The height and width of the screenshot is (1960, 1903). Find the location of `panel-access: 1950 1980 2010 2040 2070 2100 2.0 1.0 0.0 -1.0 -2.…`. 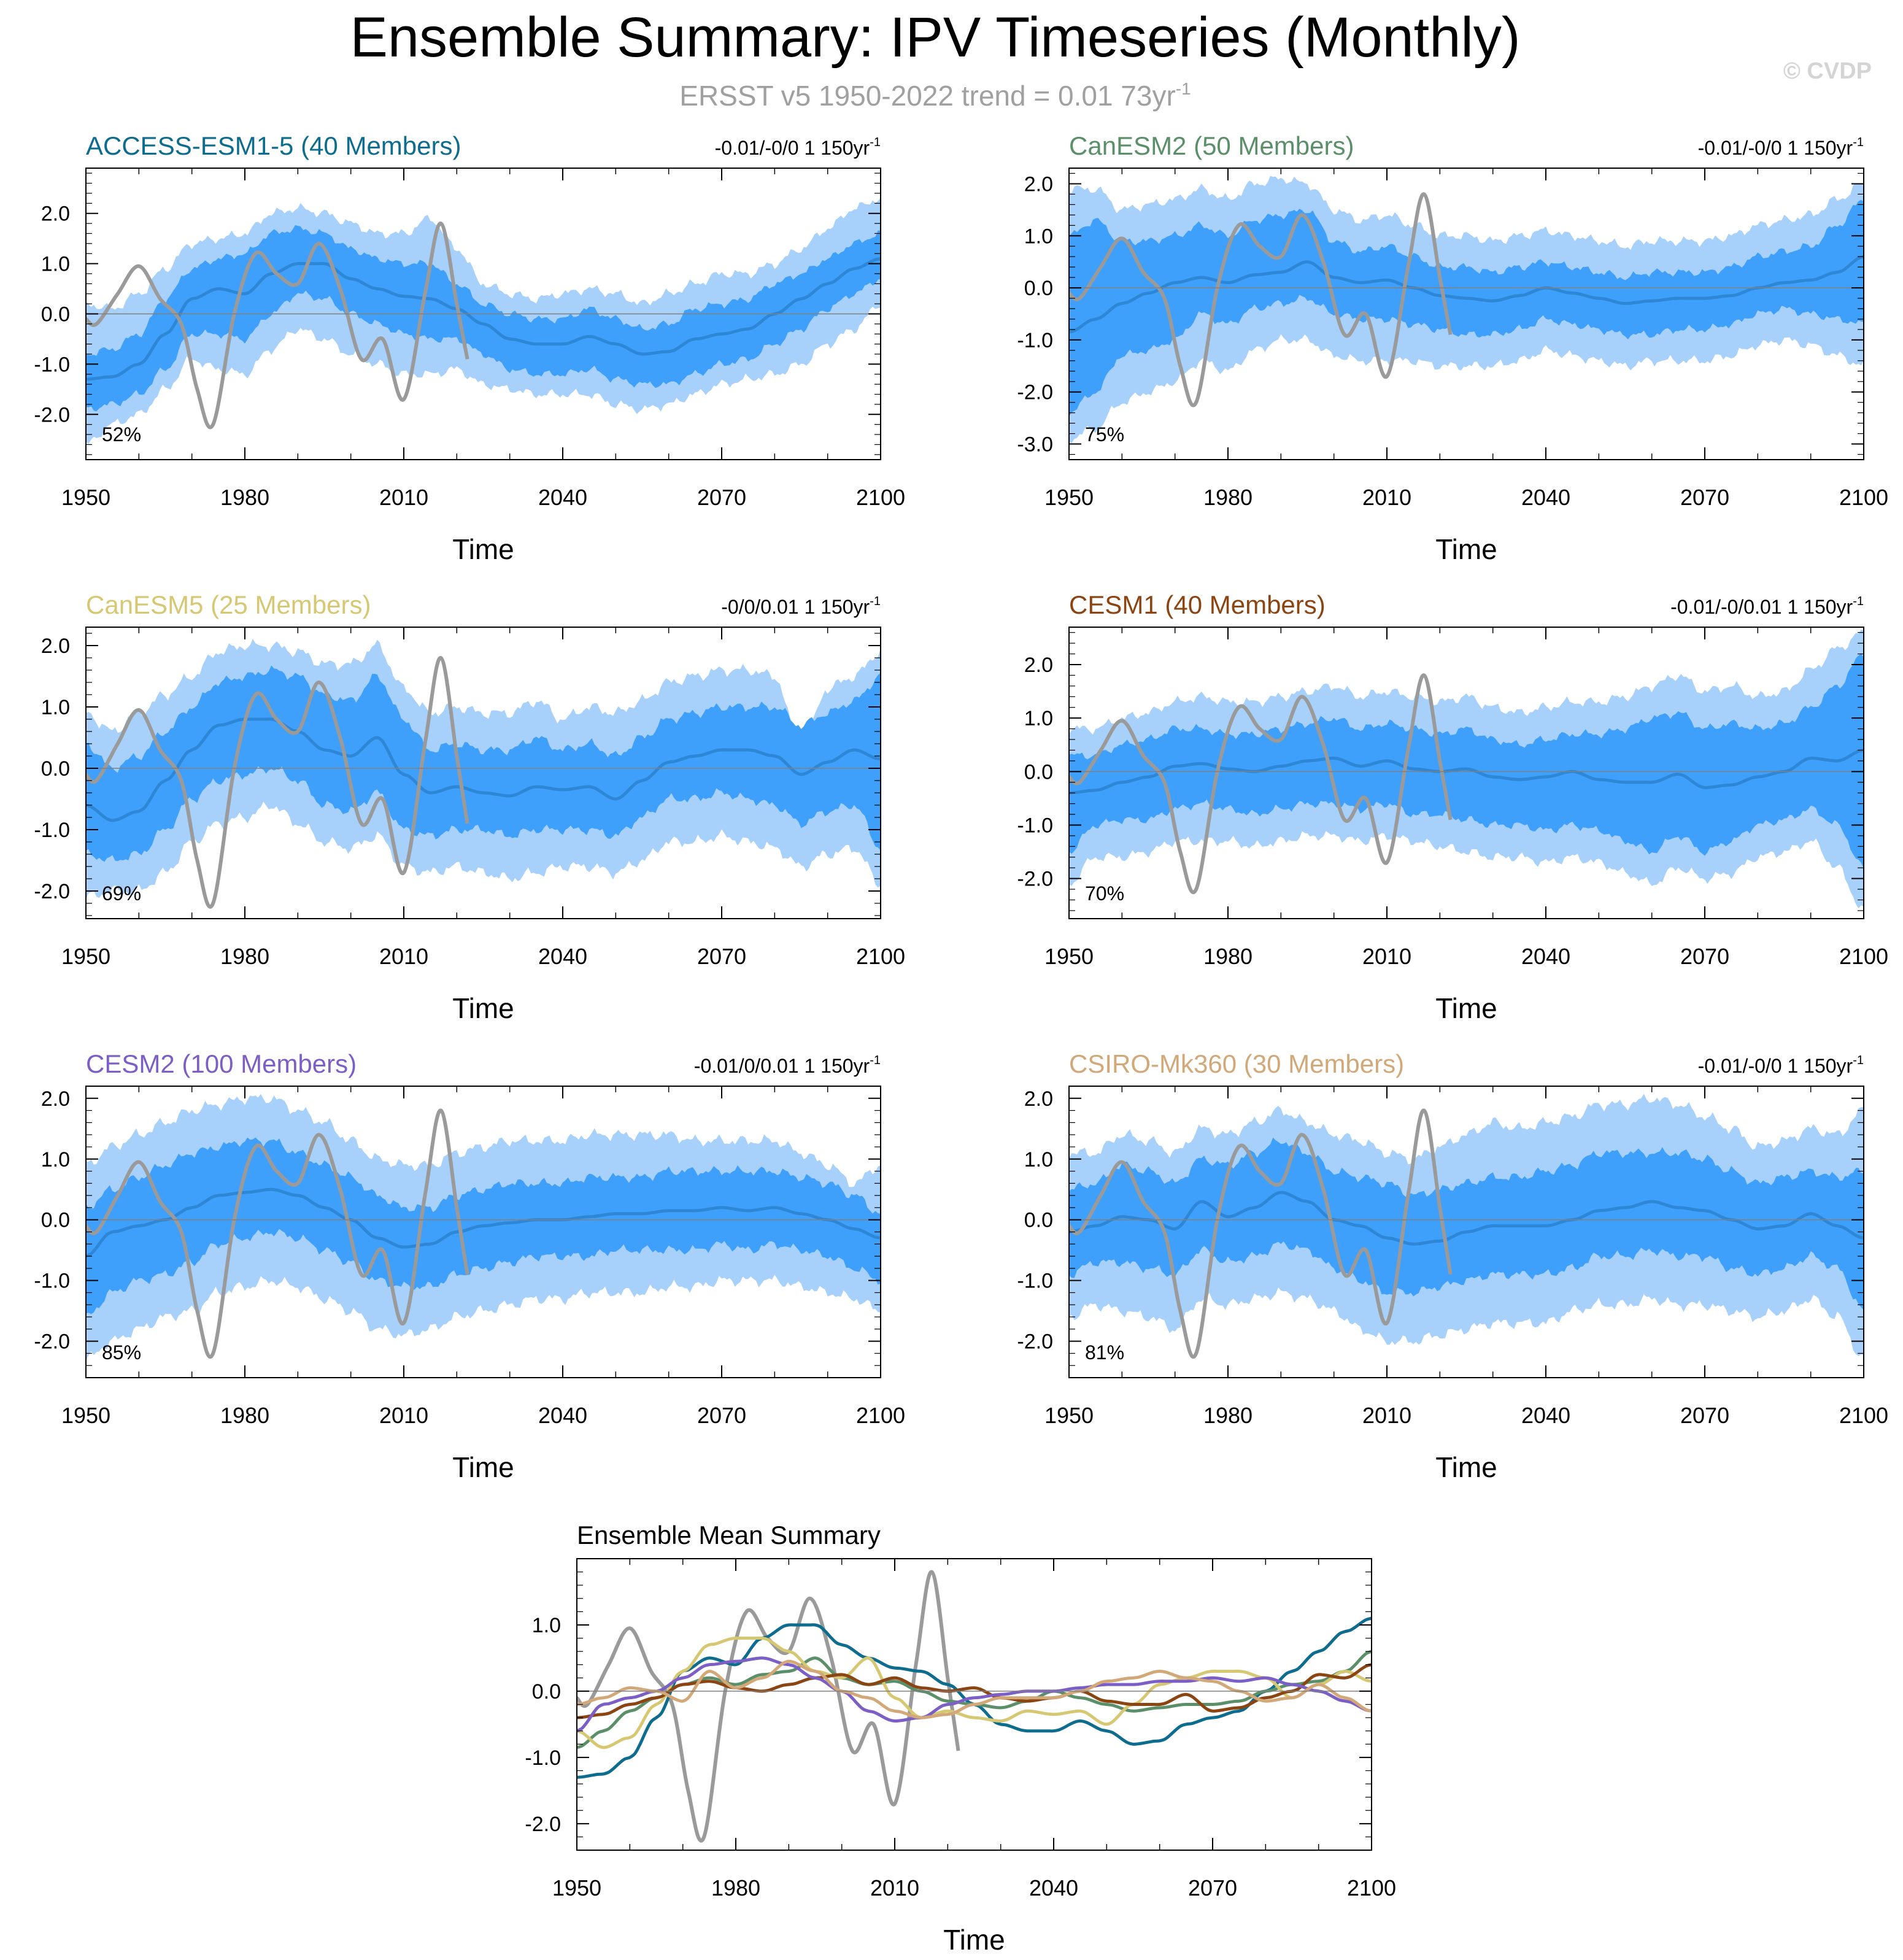

panel-access: 1950 1980 2010 2040 2070 2100 2.0 1.0 0.0 -1.0 -2.… is located at coordinates (470, 348).